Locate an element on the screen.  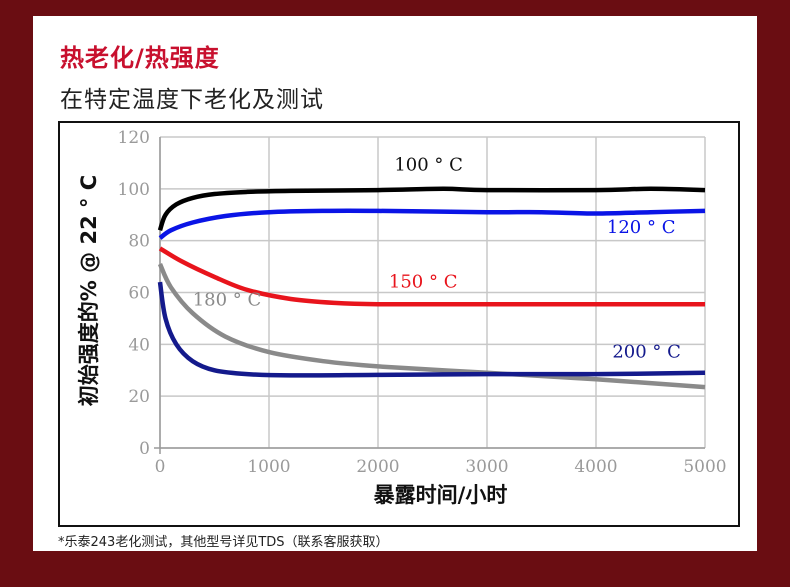
y-tick-label: 120 is located at coordinates (134, 138).